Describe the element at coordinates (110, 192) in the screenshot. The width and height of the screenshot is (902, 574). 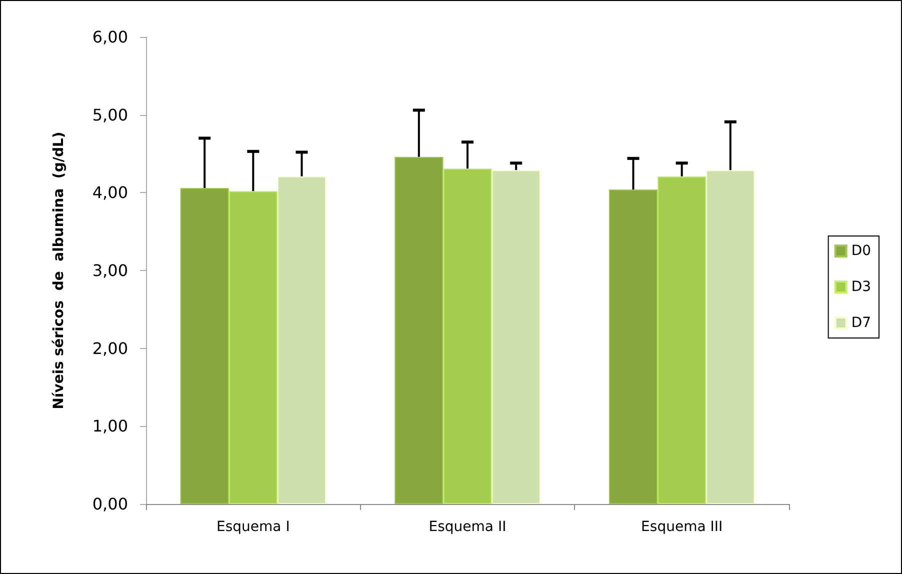
I see `y-tick-label: 4,00` at that location.